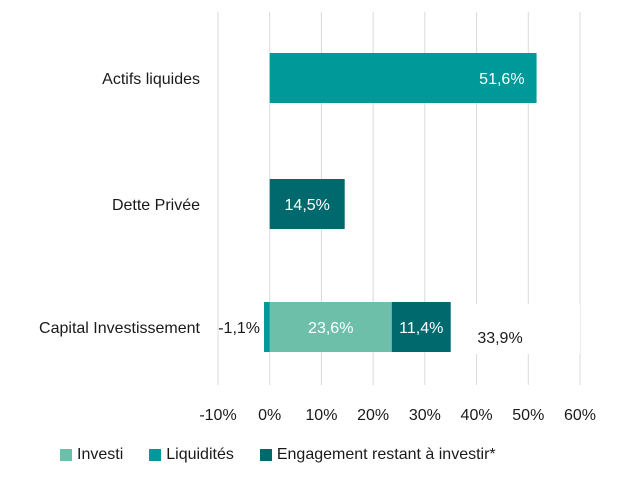 The image size is (624, 490). What do you see at coordinates (100, 454) in the screenshot?
I see `legend-label-investi: Investi` at bounding box center [100, 454].